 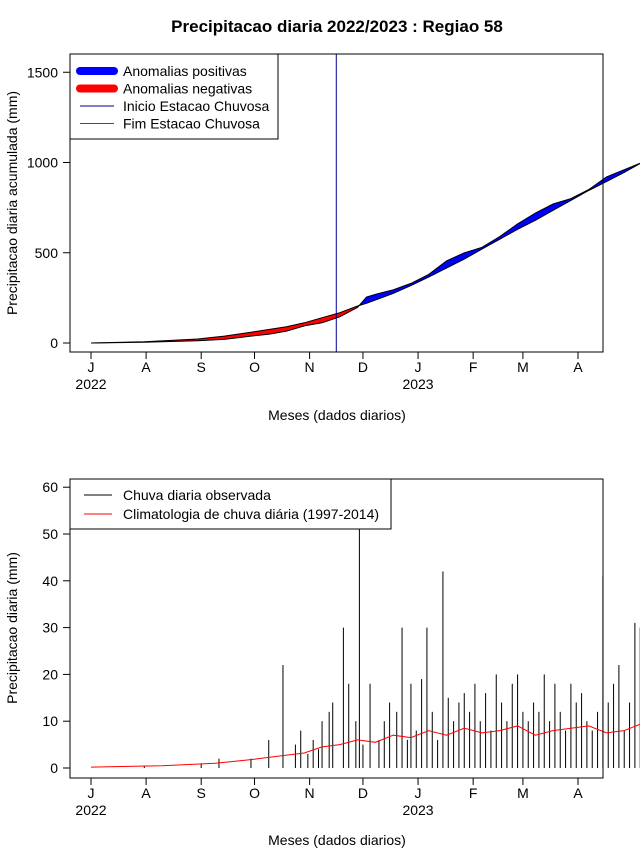 I want to click on y-tick-label: 60, so click(x=50, y=487).